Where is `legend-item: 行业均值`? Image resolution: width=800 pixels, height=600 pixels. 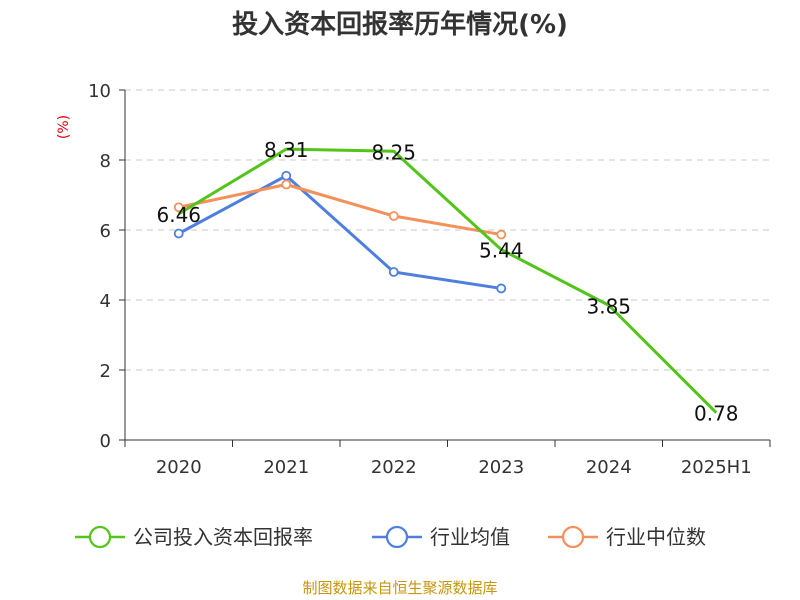 legend-item: 行业均值 is located at coordinates (441, 537).